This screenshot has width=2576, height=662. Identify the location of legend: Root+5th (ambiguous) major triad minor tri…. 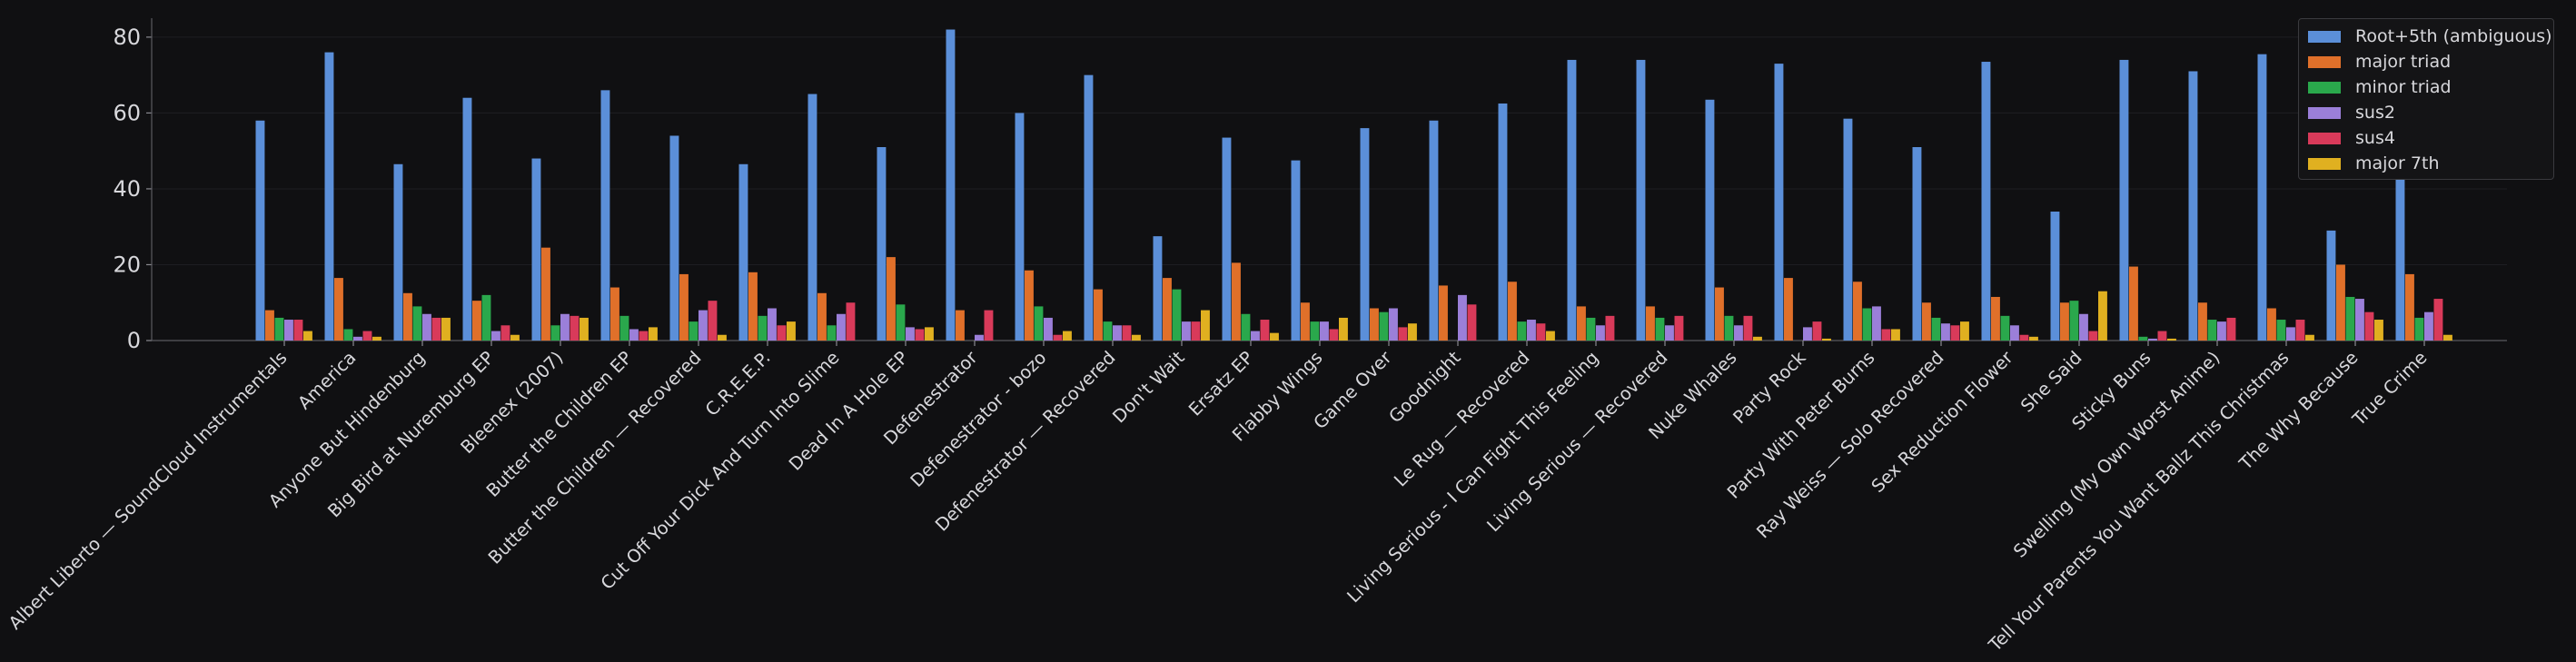
(2426, 99).